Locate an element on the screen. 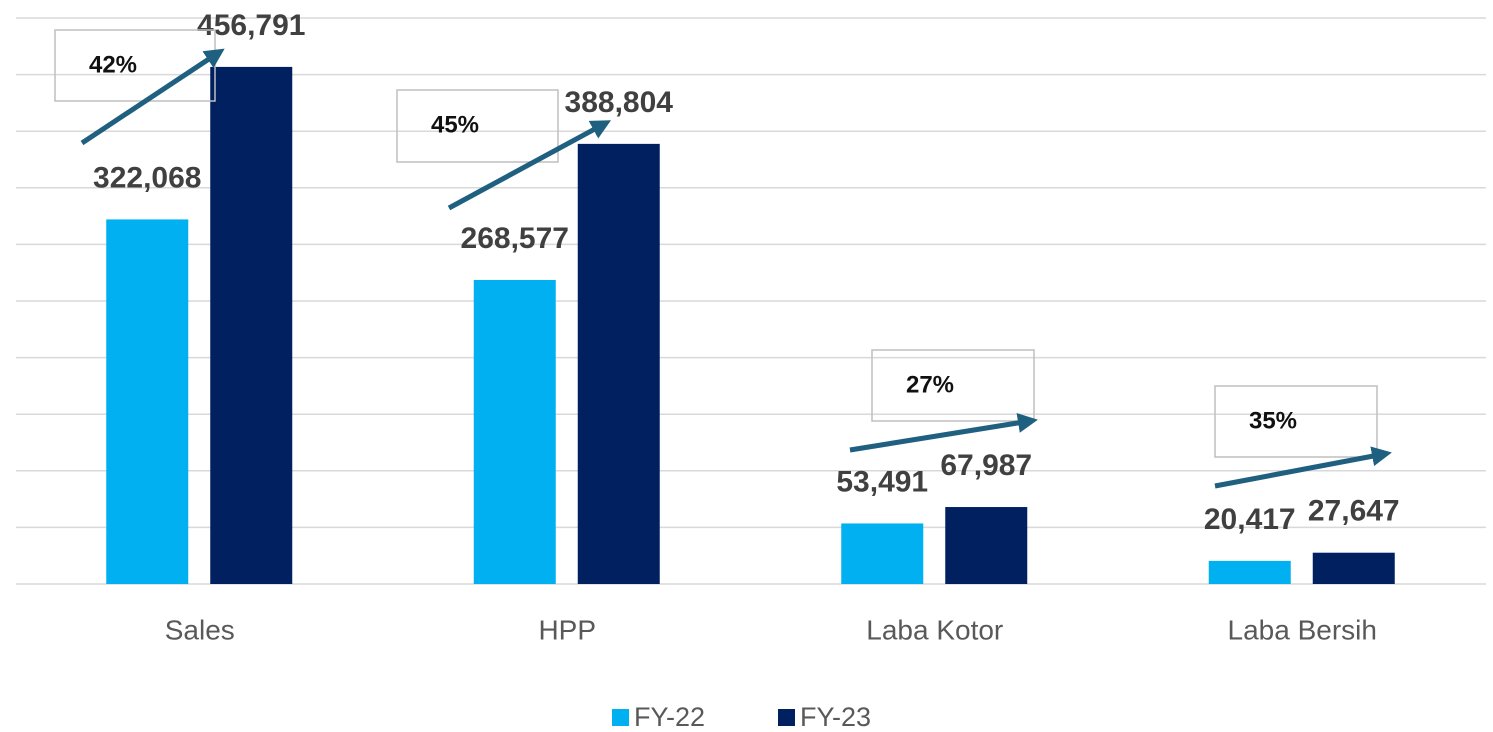 Image resolution: width=1493 pixels, height=732 pixels. x-tick-label: Laba Bersih is located at coordinates (1302, 629).